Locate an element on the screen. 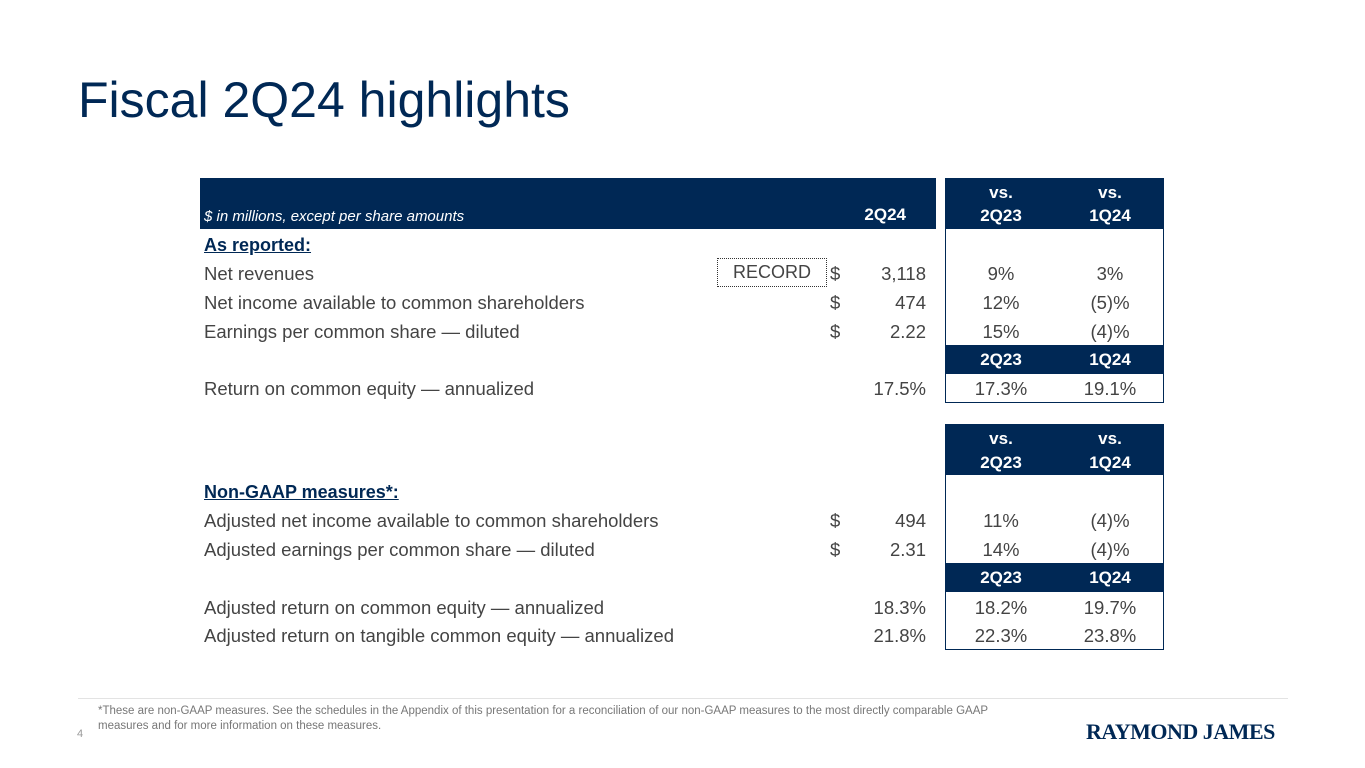 The height and width of the screenshot is (768, 1365). row-2q23: 18.2% is located at coordinates (1001, 607).